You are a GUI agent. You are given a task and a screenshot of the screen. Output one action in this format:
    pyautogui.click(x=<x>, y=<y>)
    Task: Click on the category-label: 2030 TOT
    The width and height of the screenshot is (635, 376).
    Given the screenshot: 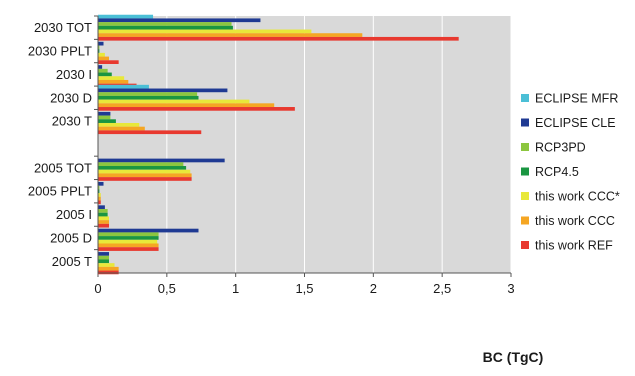 What is the action you would take?
    pyautogui.click(x=63, y=27)
    